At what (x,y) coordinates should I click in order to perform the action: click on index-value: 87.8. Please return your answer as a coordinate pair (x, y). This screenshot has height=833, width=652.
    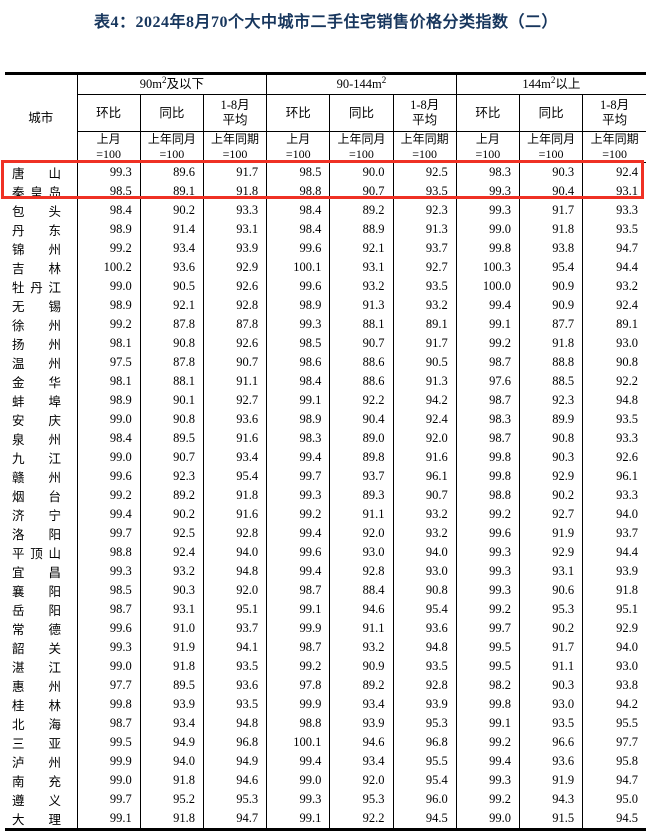
    Looking at the image, I should click on (235, 324).